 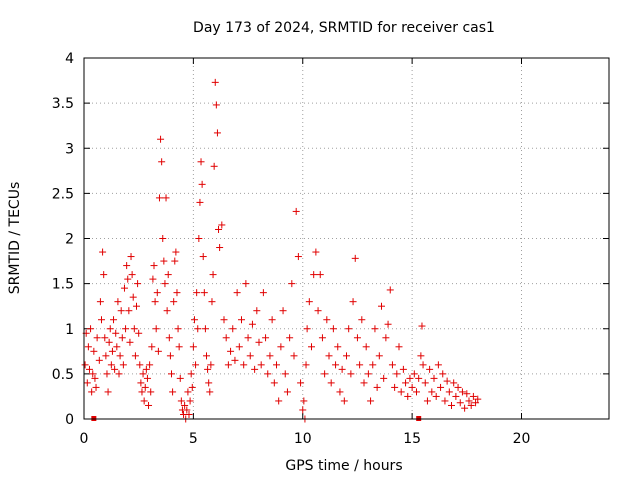 What do you see at coordinates (303, 439) in the screenshot?
I see `x-tick-label: 10` at bounding box center [303, 439].